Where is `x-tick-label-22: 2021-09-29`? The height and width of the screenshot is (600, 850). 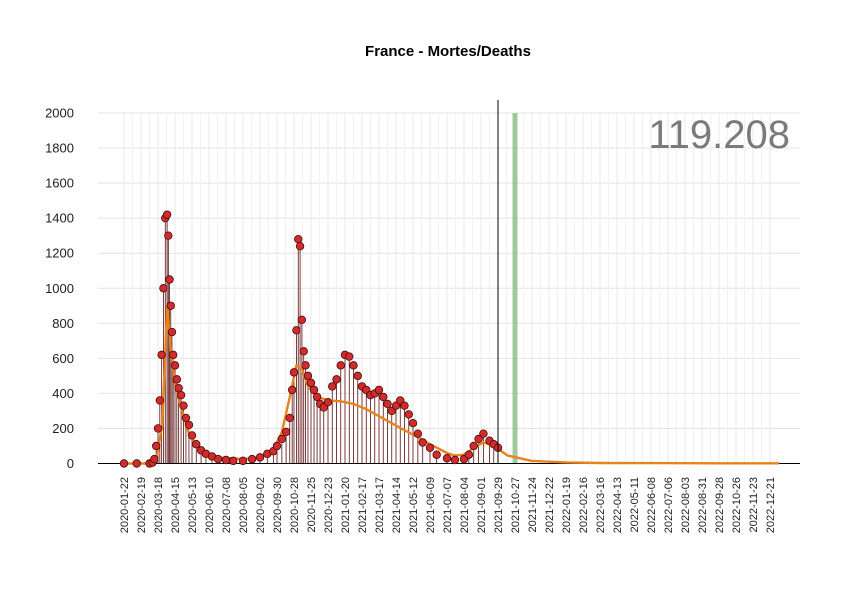
x-tick-label-22: 2021-09-29 is located at coordinates (499, 505).